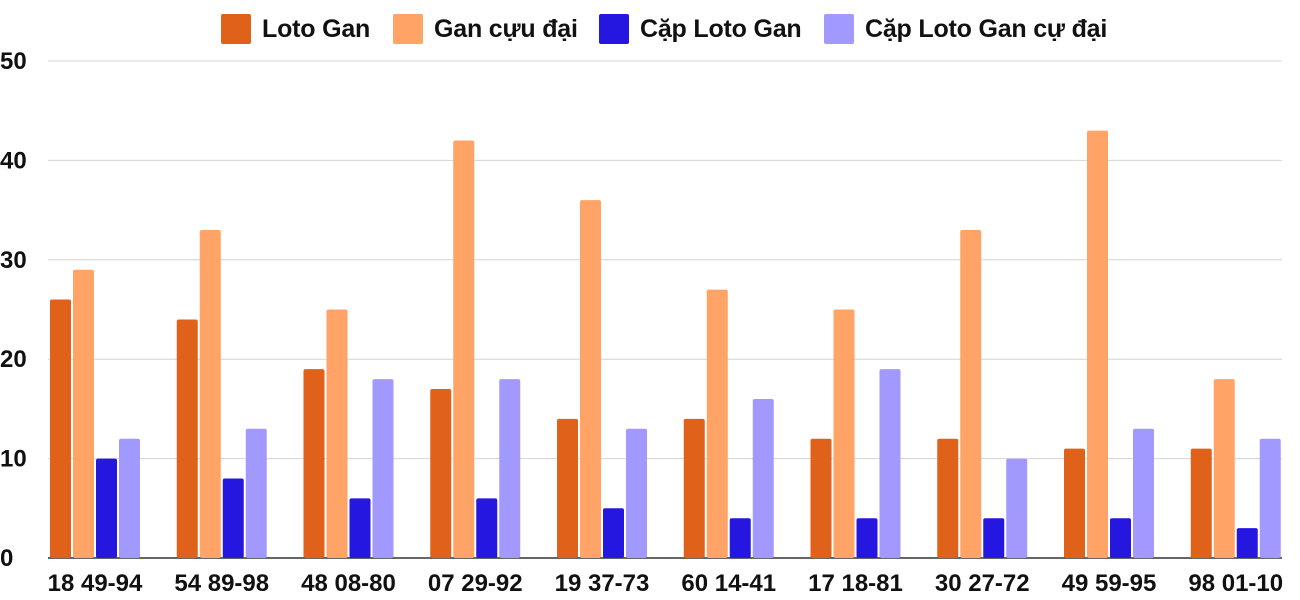 The width and height of the screenshot is (1300, 600). Describe the element at coordinates (408, 29) in the screenshot. I see `legend-swatch-gan-cuu-dai` at that location.